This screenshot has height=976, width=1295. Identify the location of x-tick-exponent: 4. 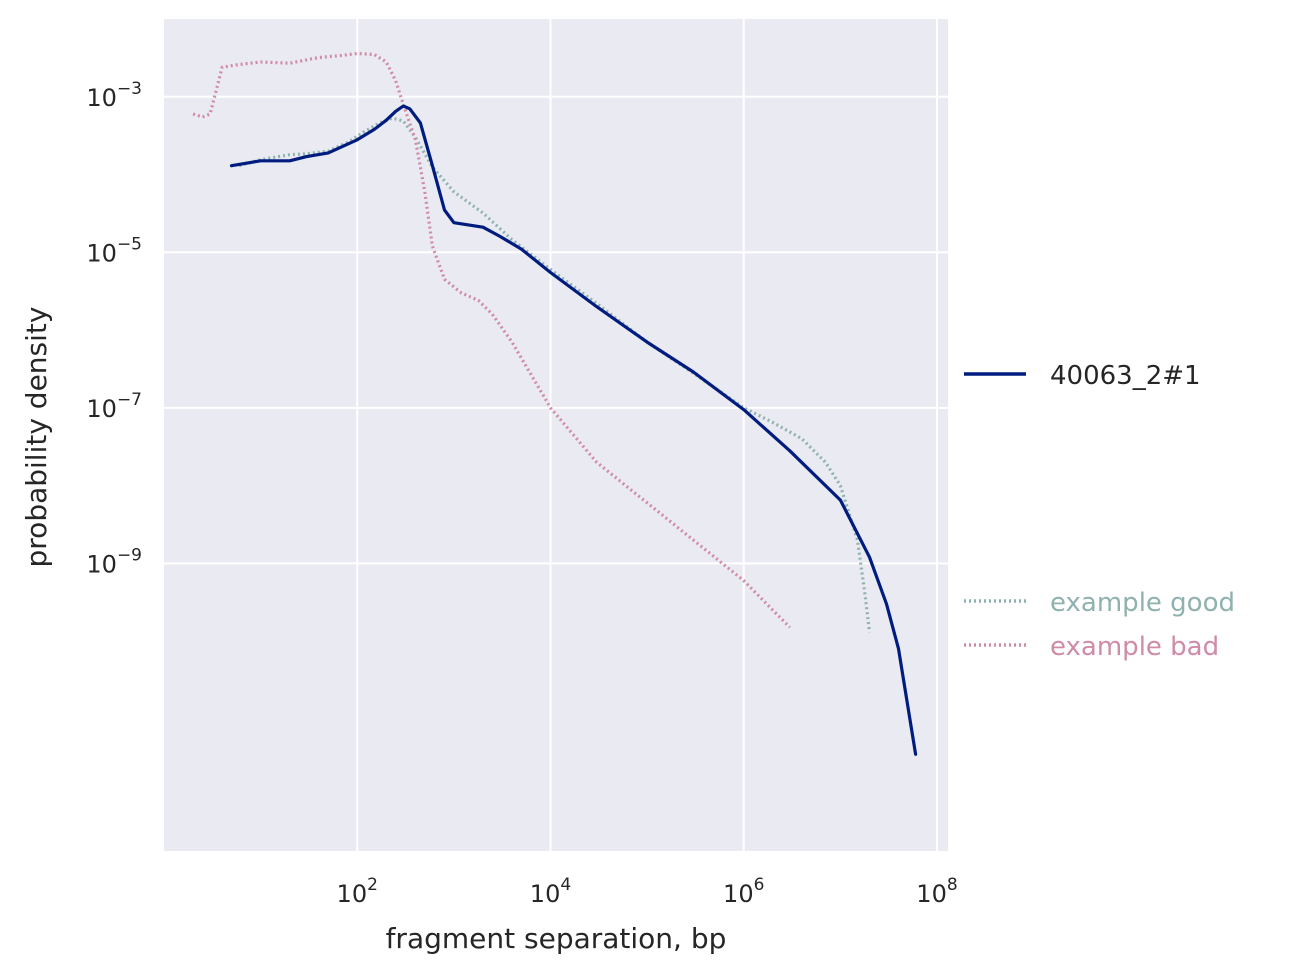
(565, 885).